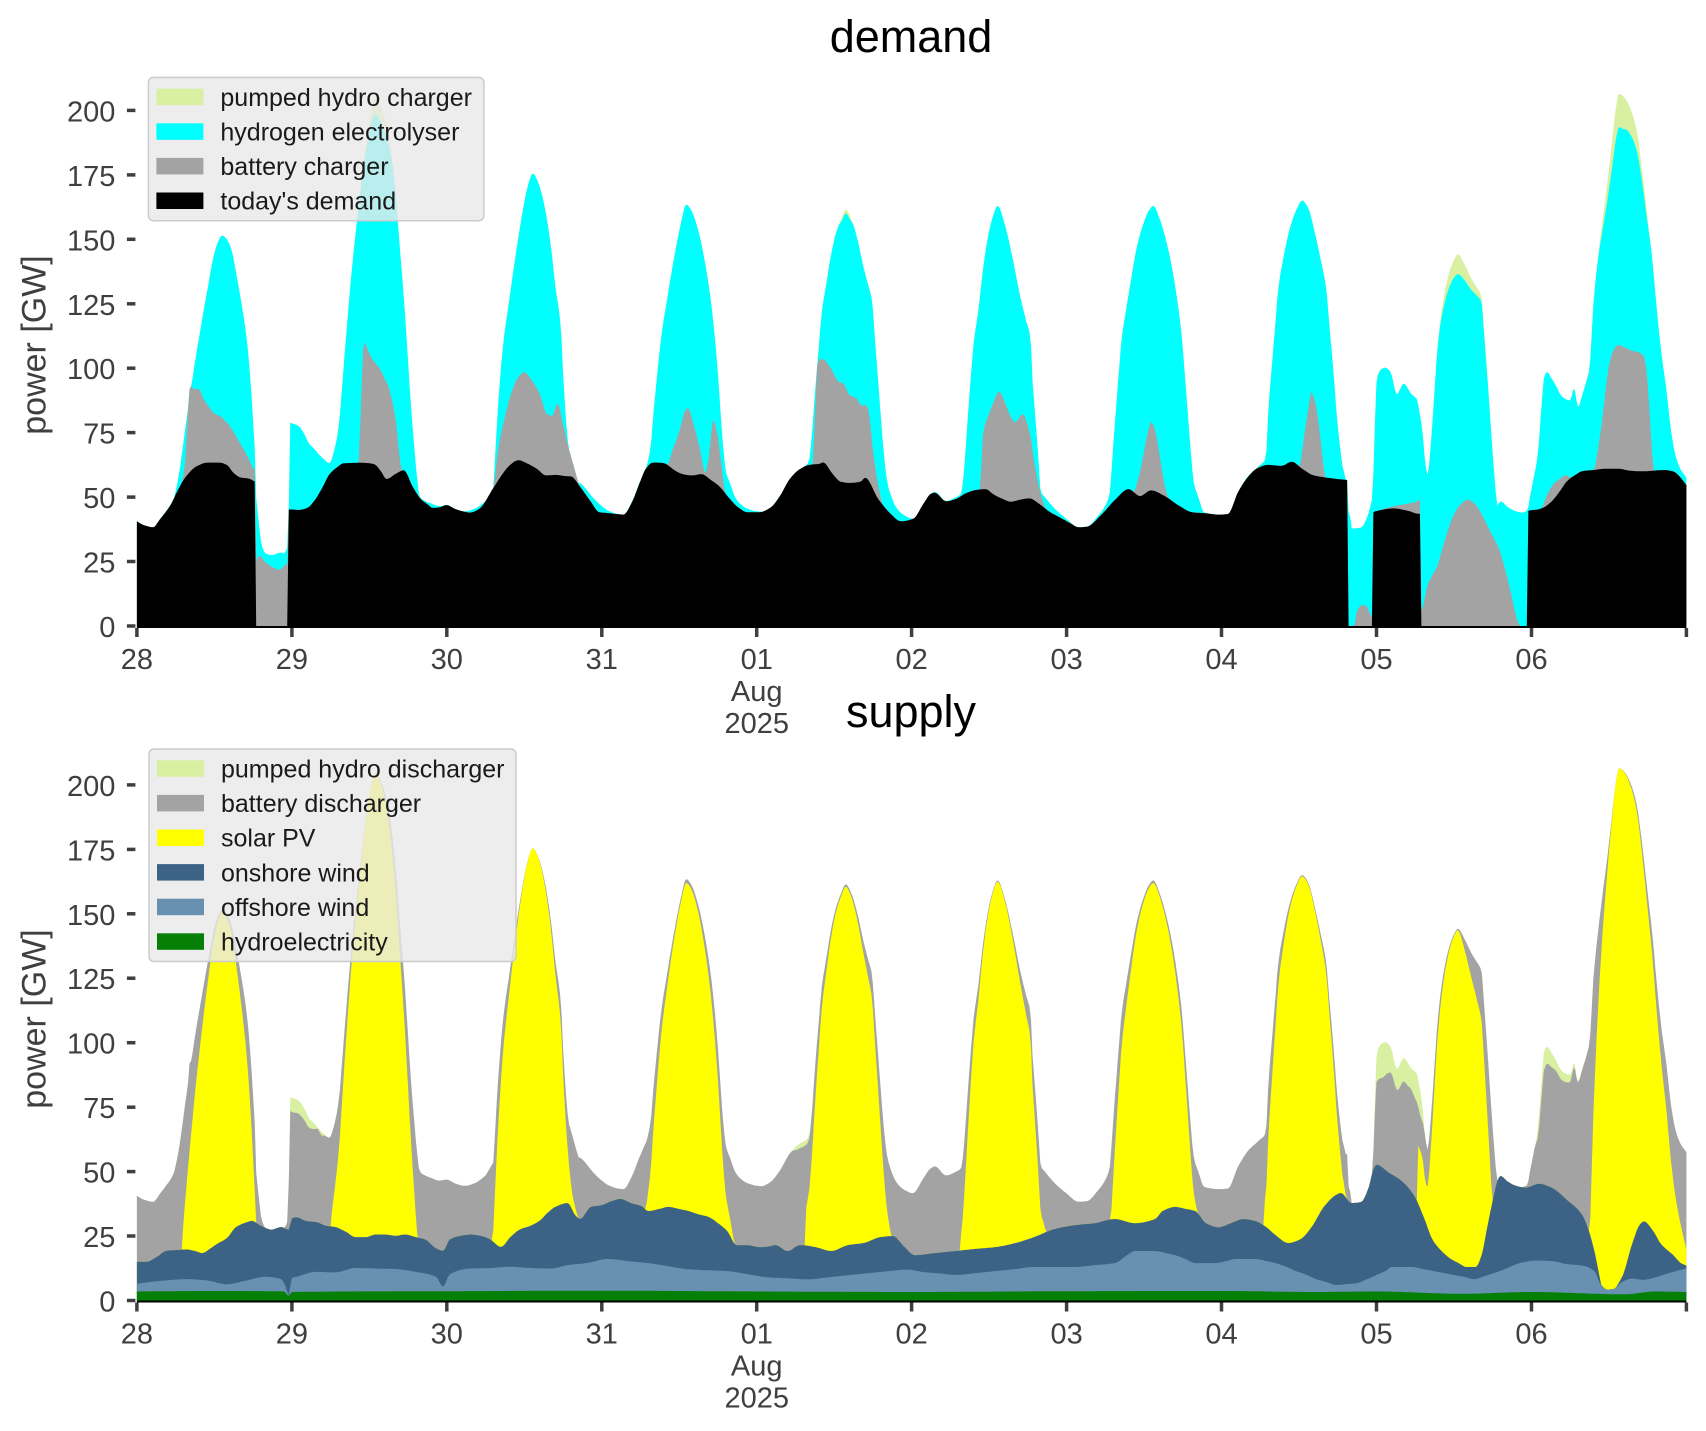 This screenshot has width=1706, height=1431. What do you see at coordinates (304, 943) in the screenshot?
I see `svg-text: hydroelectricity` at bounding box center [304, 943].